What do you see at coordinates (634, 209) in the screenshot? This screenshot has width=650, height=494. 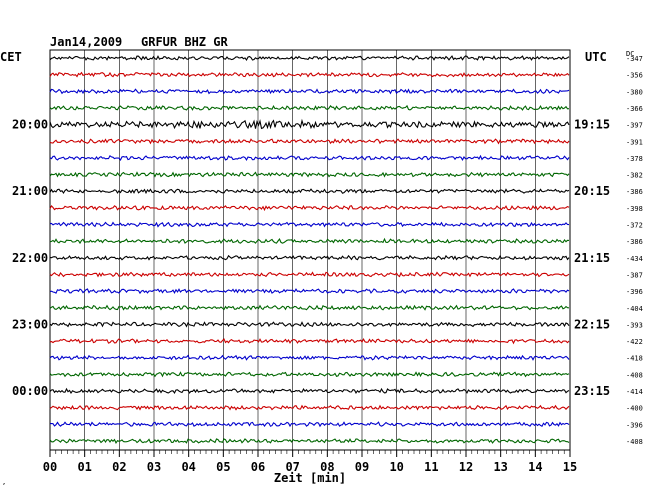 I see `dc-offset-value: -398` at bounding box center [634, 209].